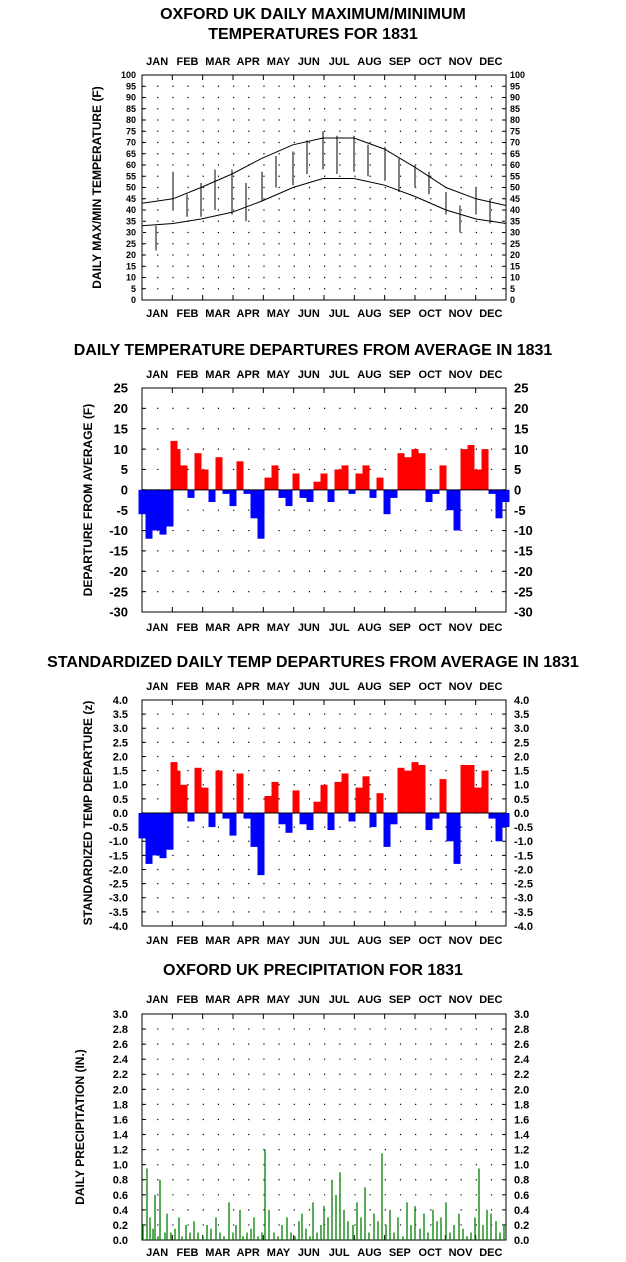 This screenshot has width=626, height=1262. Describe the element at coordinates (521, 701) in the screenshot. I see `y-tick-label-right: 4.0` at that location.